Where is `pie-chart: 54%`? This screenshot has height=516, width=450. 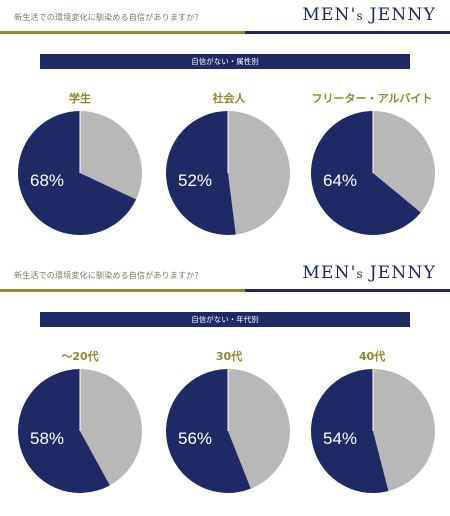
pie-chart: 54% is located at coordinates (373, 431).